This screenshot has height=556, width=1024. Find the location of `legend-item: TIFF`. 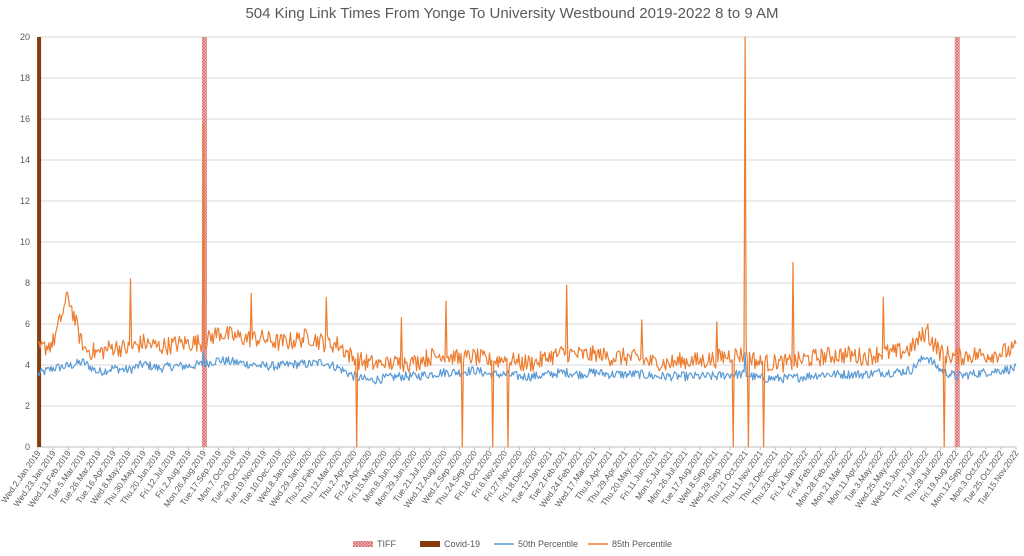

legend-item: TIFF is located at coordinates (374, 544).